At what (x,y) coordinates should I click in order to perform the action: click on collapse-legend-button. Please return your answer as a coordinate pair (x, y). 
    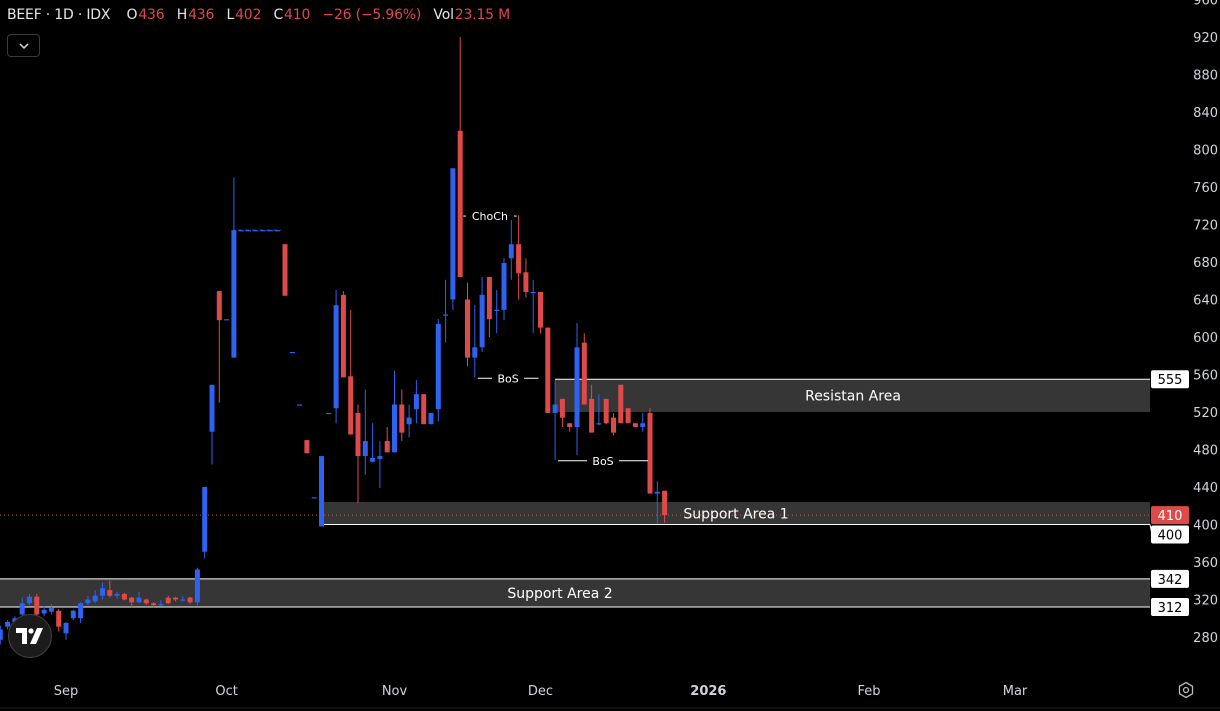
    Looking at the image, I should click on (23, 45).